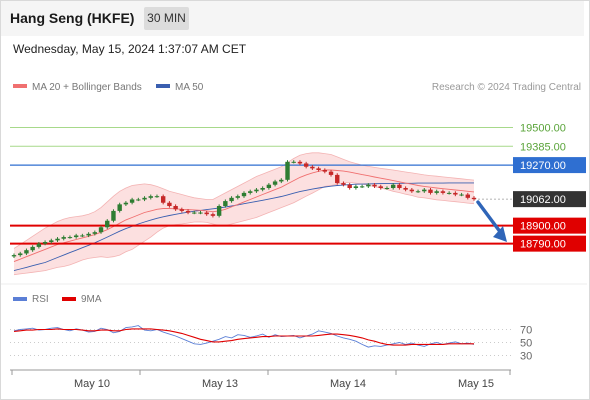  I want to click on forecast-arrow-shaft, so click(489, 217).